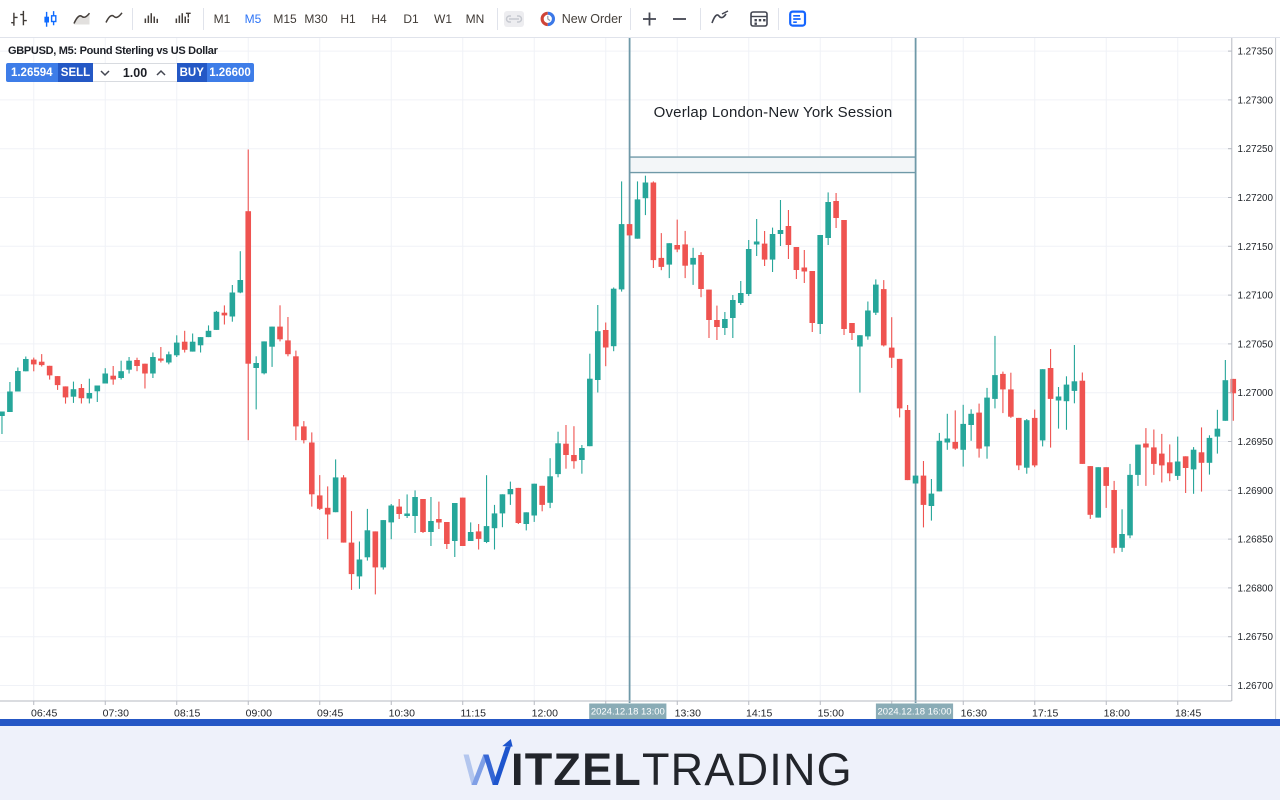 This screenshot has width=1280, height=800. What do you see at coordinates (759, 714) in the screenshot?
I see `svg-text: 14:15` at bounding box center [759, 714].